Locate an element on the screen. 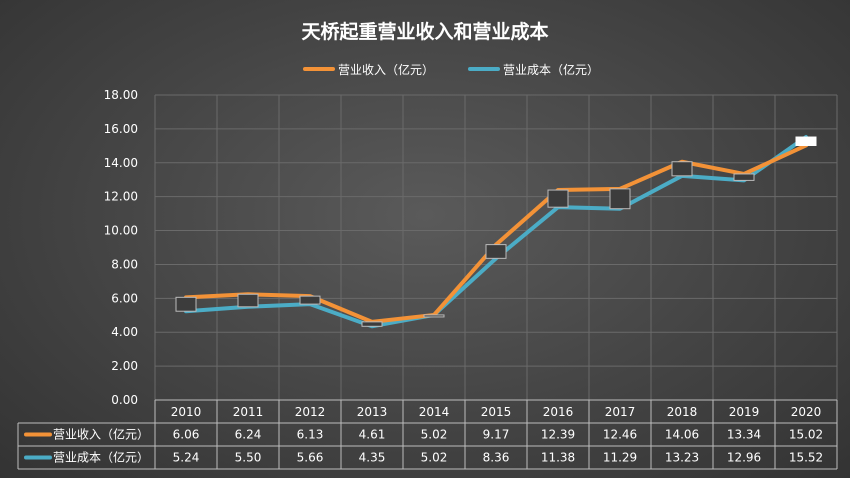 This screenshot has width=850, height=478. x-tick-label: 2011 is located at coordinates (248, 412).